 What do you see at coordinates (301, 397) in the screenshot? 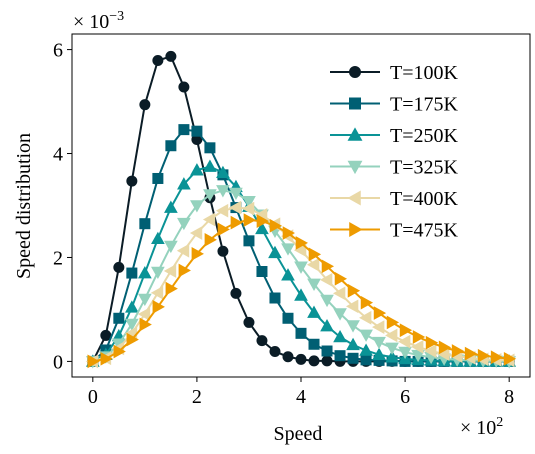
I see `x-tick-label: 4` at bounding box center [301, 397].